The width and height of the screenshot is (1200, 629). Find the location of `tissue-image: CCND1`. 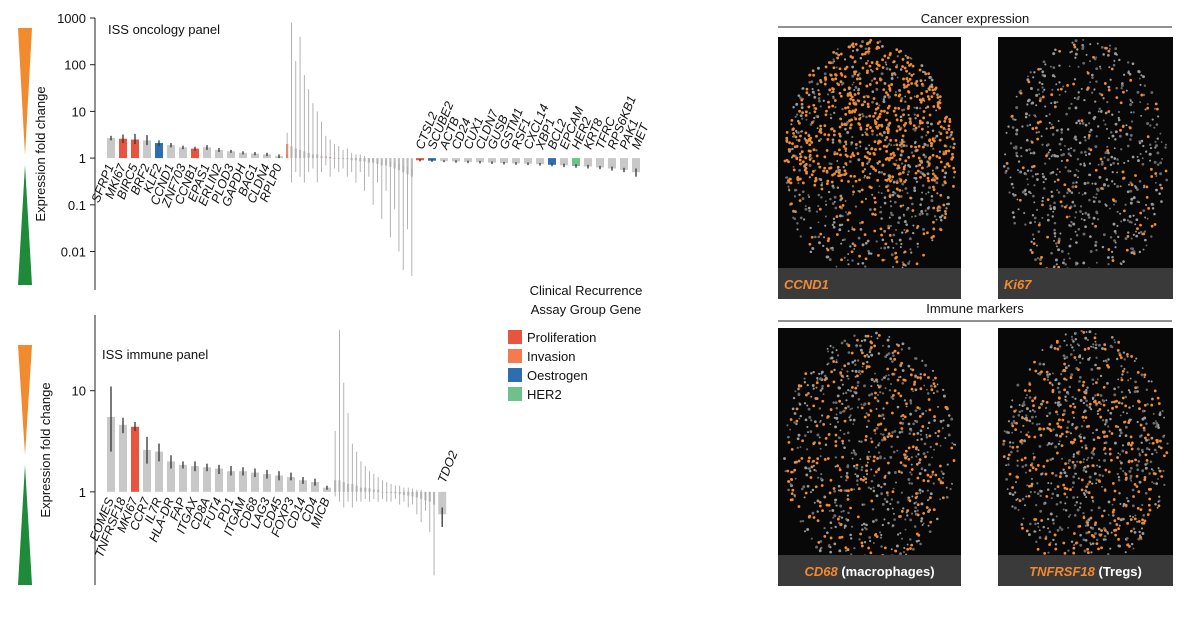

tissue-image: CCND1 is located at coordinates (869, 168).